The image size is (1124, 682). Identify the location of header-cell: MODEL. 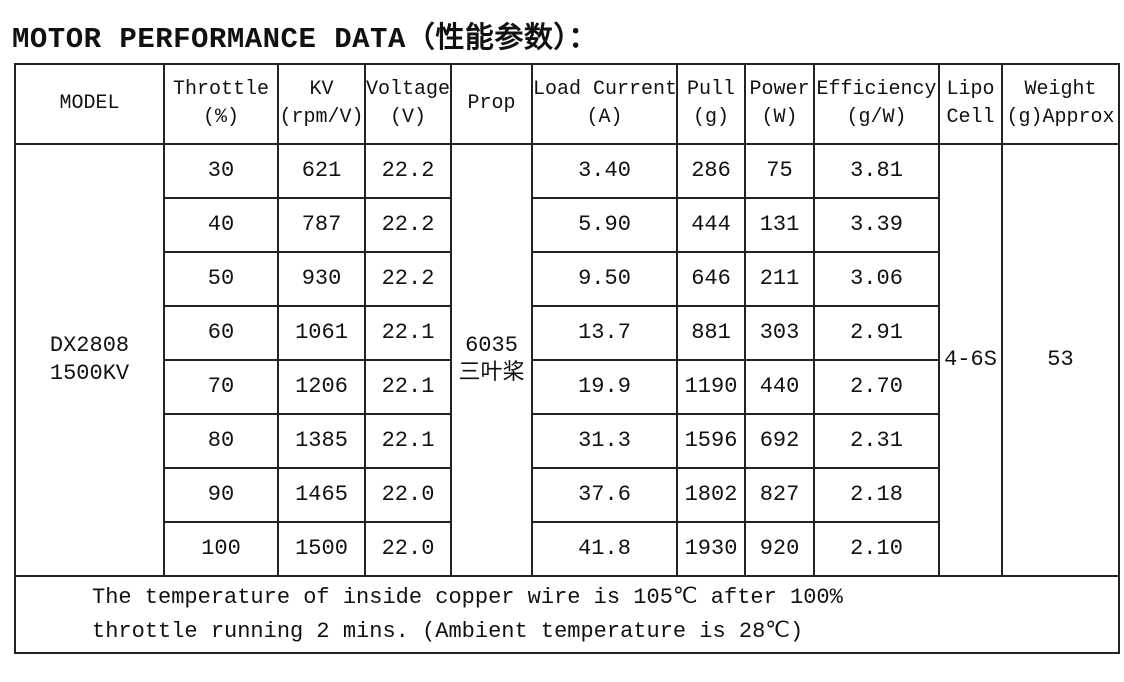
(89, 104).